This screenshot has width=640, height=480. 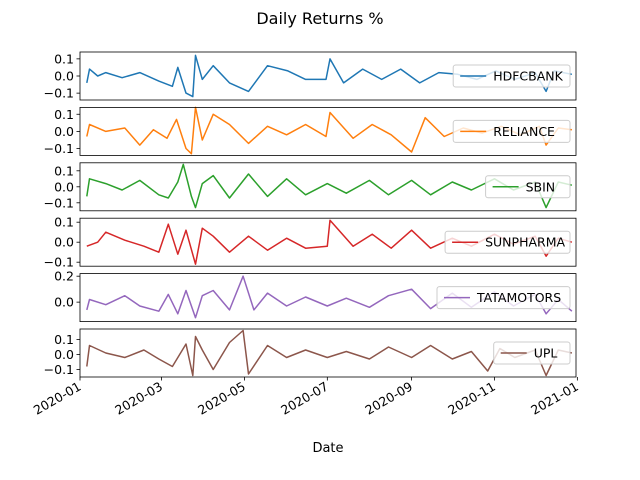 What do you see at coordinates (59, 202) in the screenshot?
I see `y-tick-label-sbin: −0.1` at bounding box center [59, 202].